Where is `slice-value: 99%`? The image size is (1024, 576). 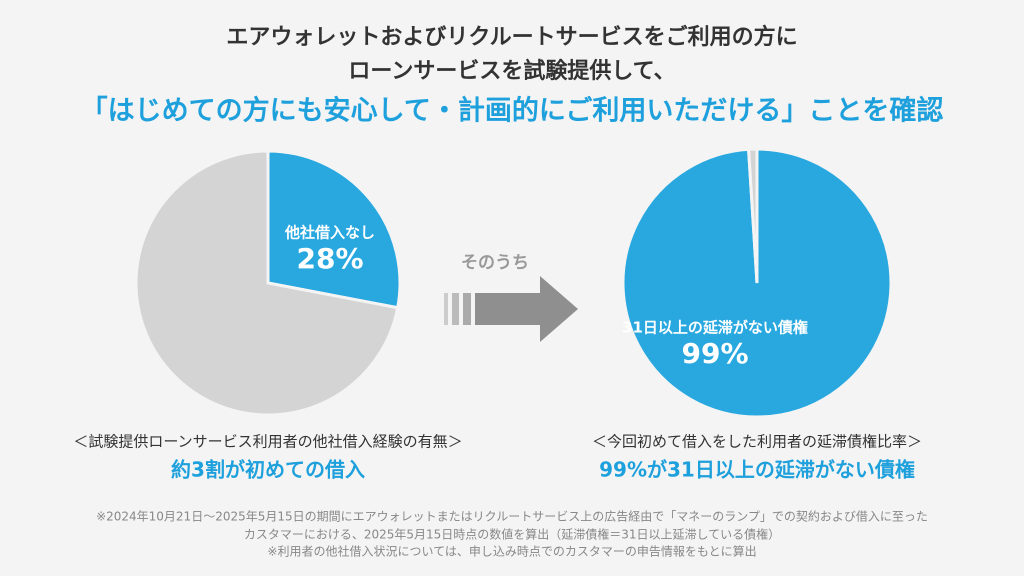
slice-value: 99% is located at coordinates (714, 353).